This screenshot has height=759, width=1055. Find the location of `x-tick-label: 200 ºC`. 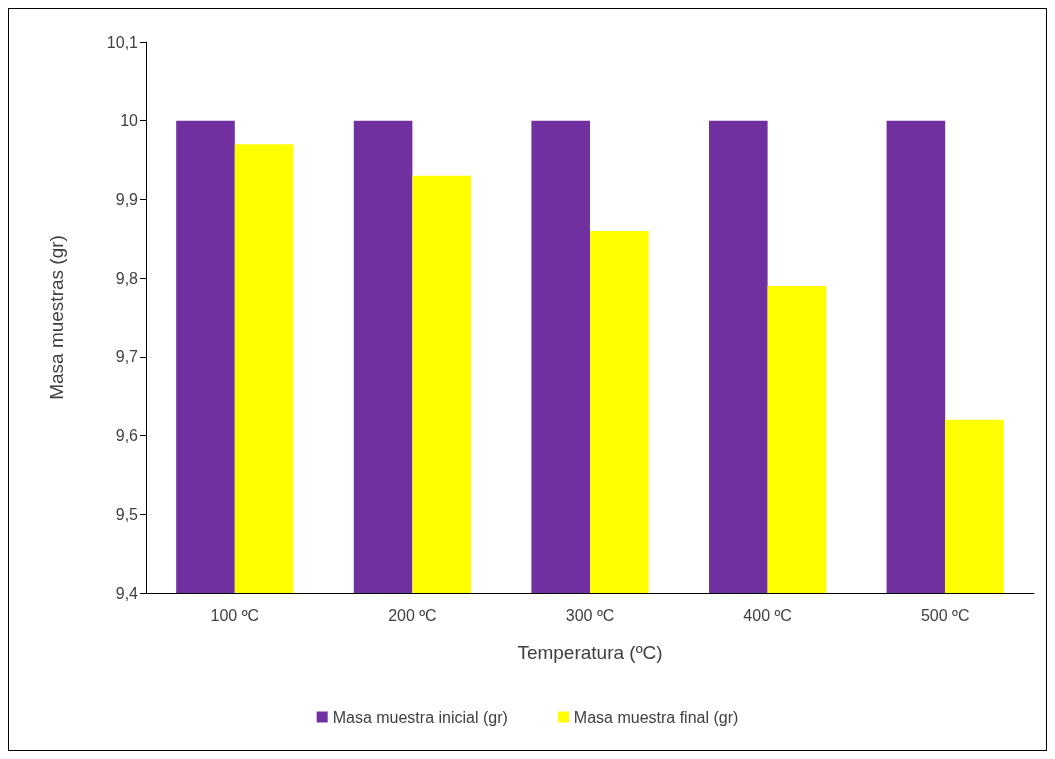

x-tick-label: 200 ºC is located at coordinates (412, 615).